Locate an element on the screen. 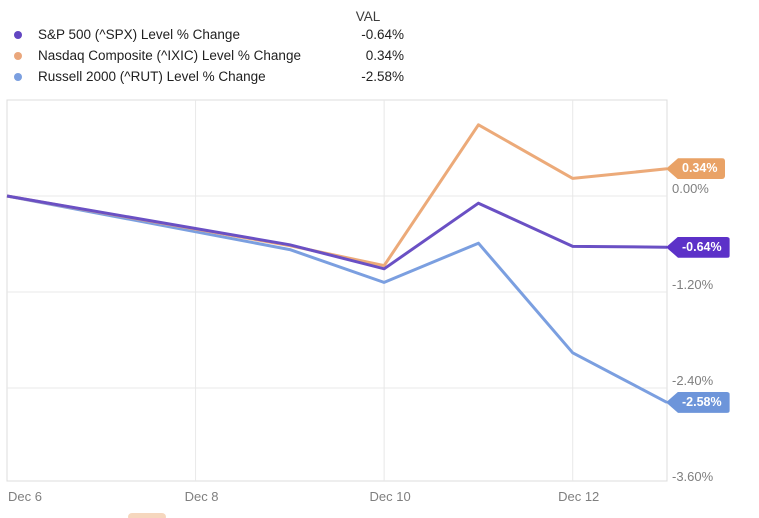  cropped-artifact is located at coordinates (147, 515).